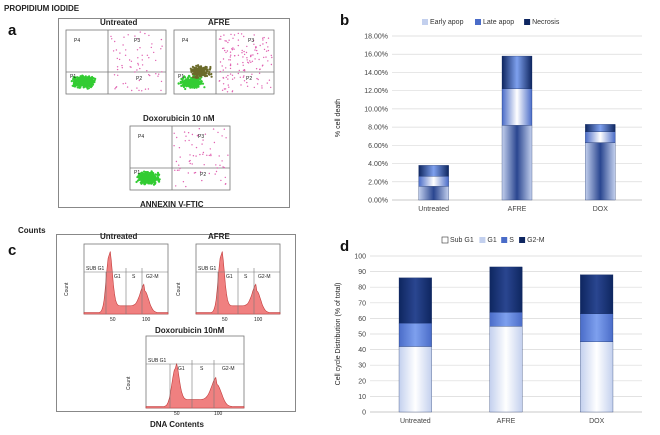 Image resolution: width=660 pixels, height=435 pixels. Describe the element at coordinates (179, 118) in the screenshot. I see `flow-plot-title-dox: Doxorubicin 10 nM` at that location.